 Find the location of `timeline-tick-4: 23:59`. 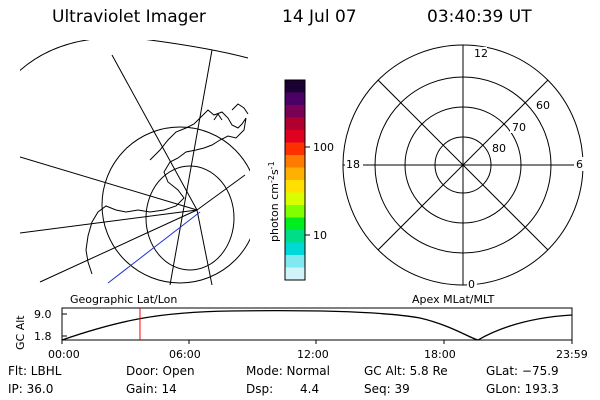

timeline-tick-4: 23:59 is located at coordinates (572, 354).